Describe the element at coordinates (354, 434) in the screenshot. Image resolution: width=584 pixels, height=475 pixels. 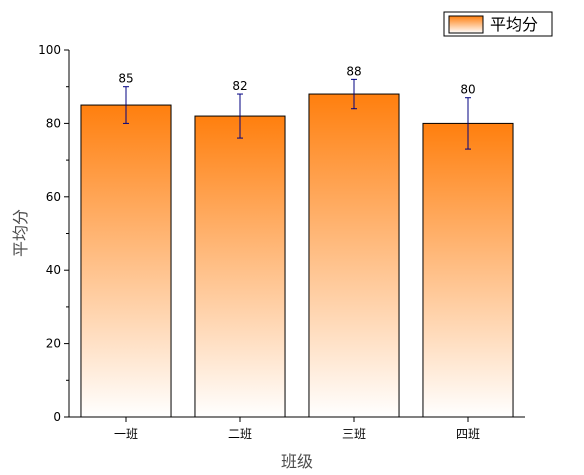
I see `x-tick-label: 三班` at that location.